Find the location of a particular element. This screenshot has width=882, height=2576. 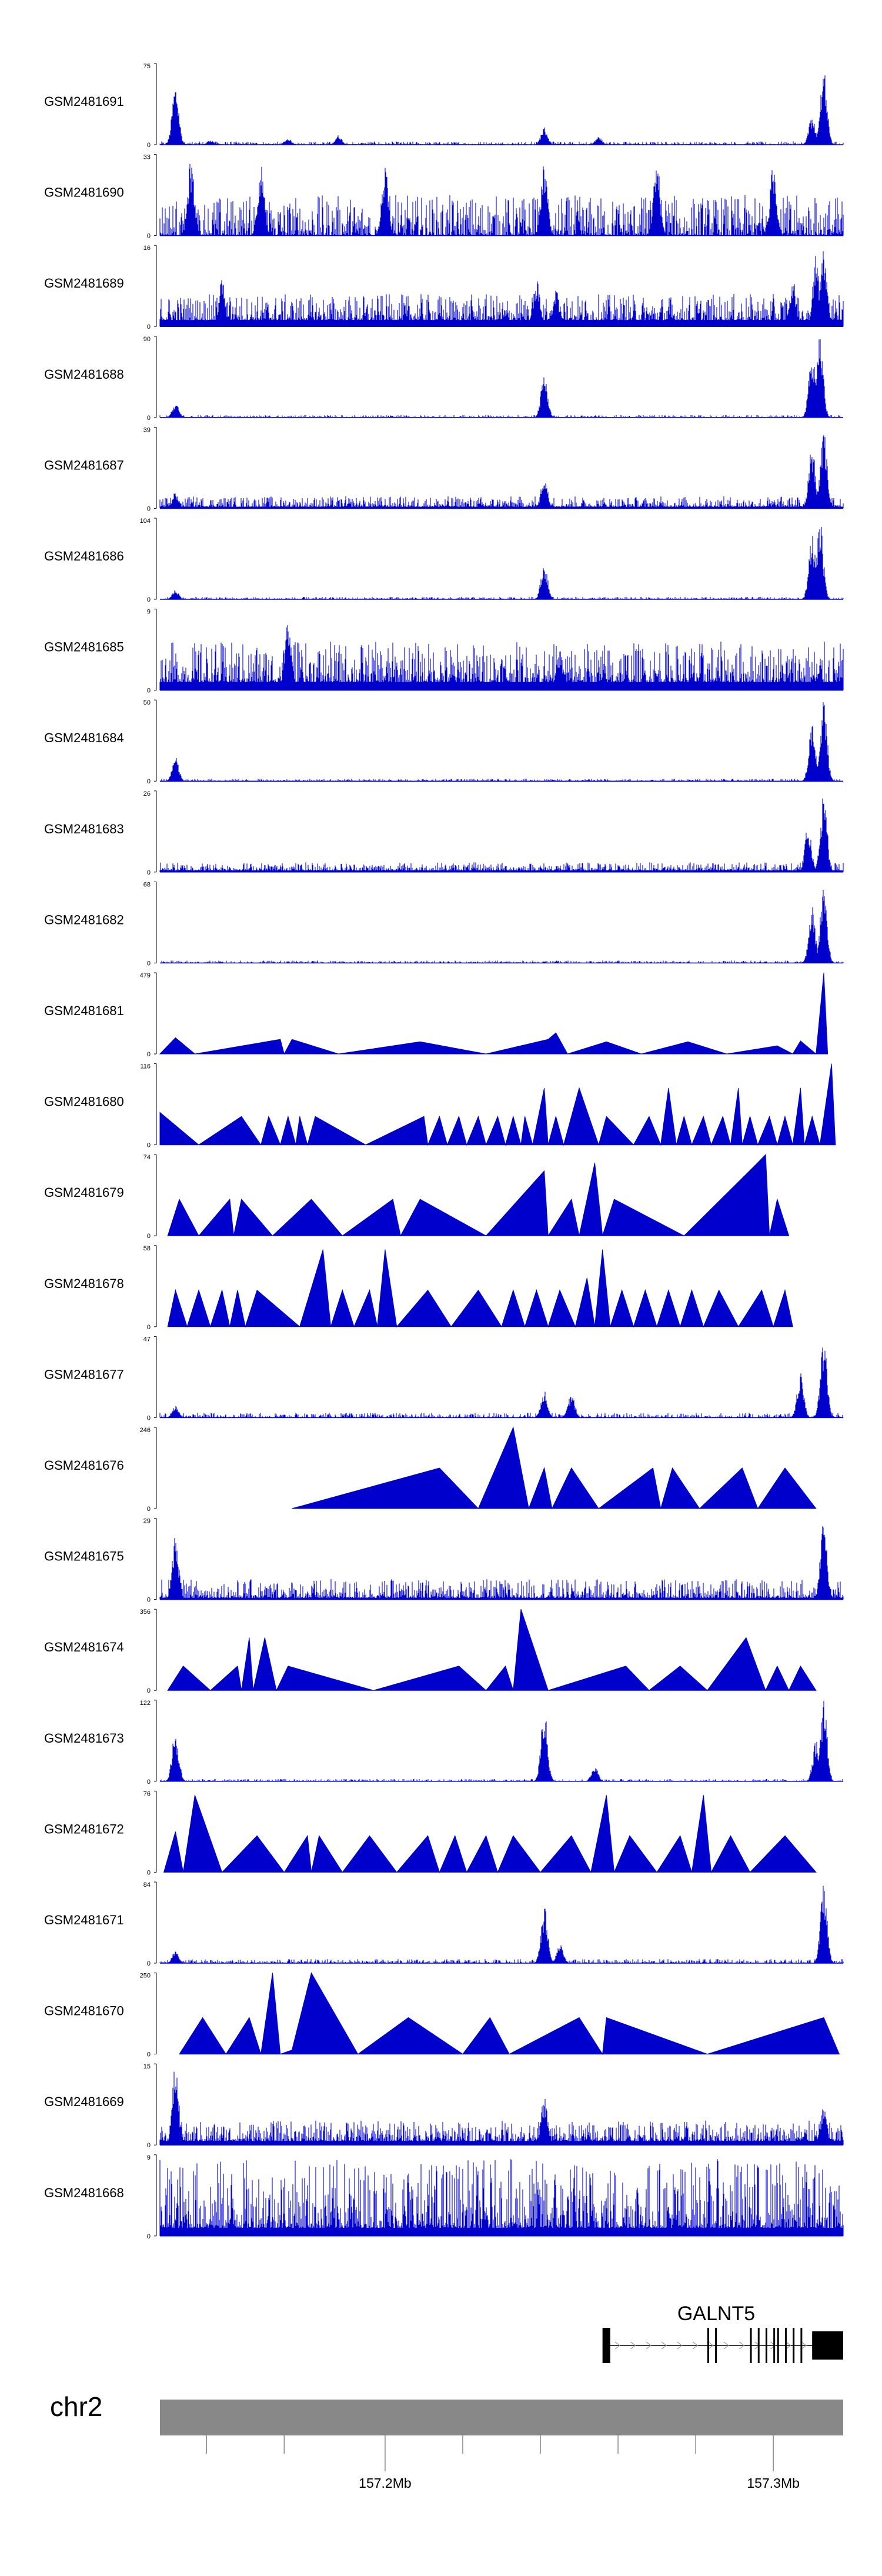

track-ymax-label: 116 is located at coordinates (145, 1066).